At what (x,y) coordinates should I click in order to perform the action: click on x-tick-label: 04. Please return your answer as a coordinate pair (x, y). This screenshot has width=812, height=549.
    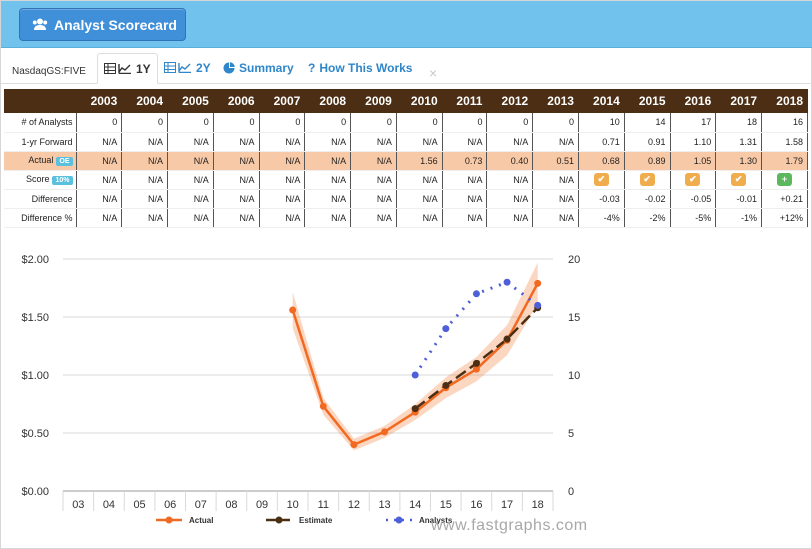
    Looking at the image, I should click on (109, 505).